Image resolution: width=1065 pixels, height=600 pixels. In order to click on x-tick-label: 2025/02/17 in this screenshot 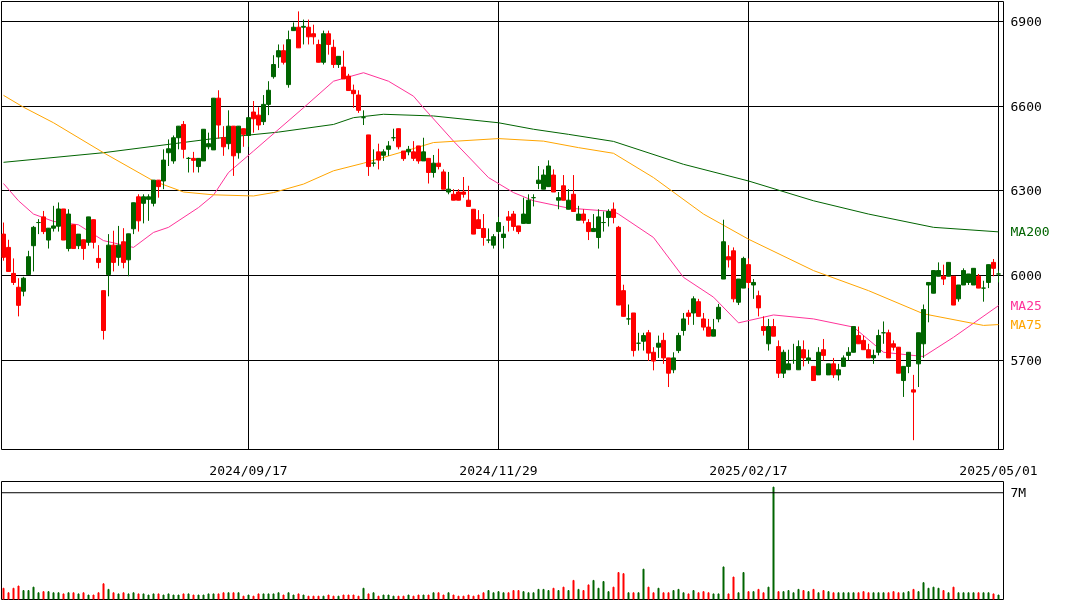, I will do `click(748, 470)`.